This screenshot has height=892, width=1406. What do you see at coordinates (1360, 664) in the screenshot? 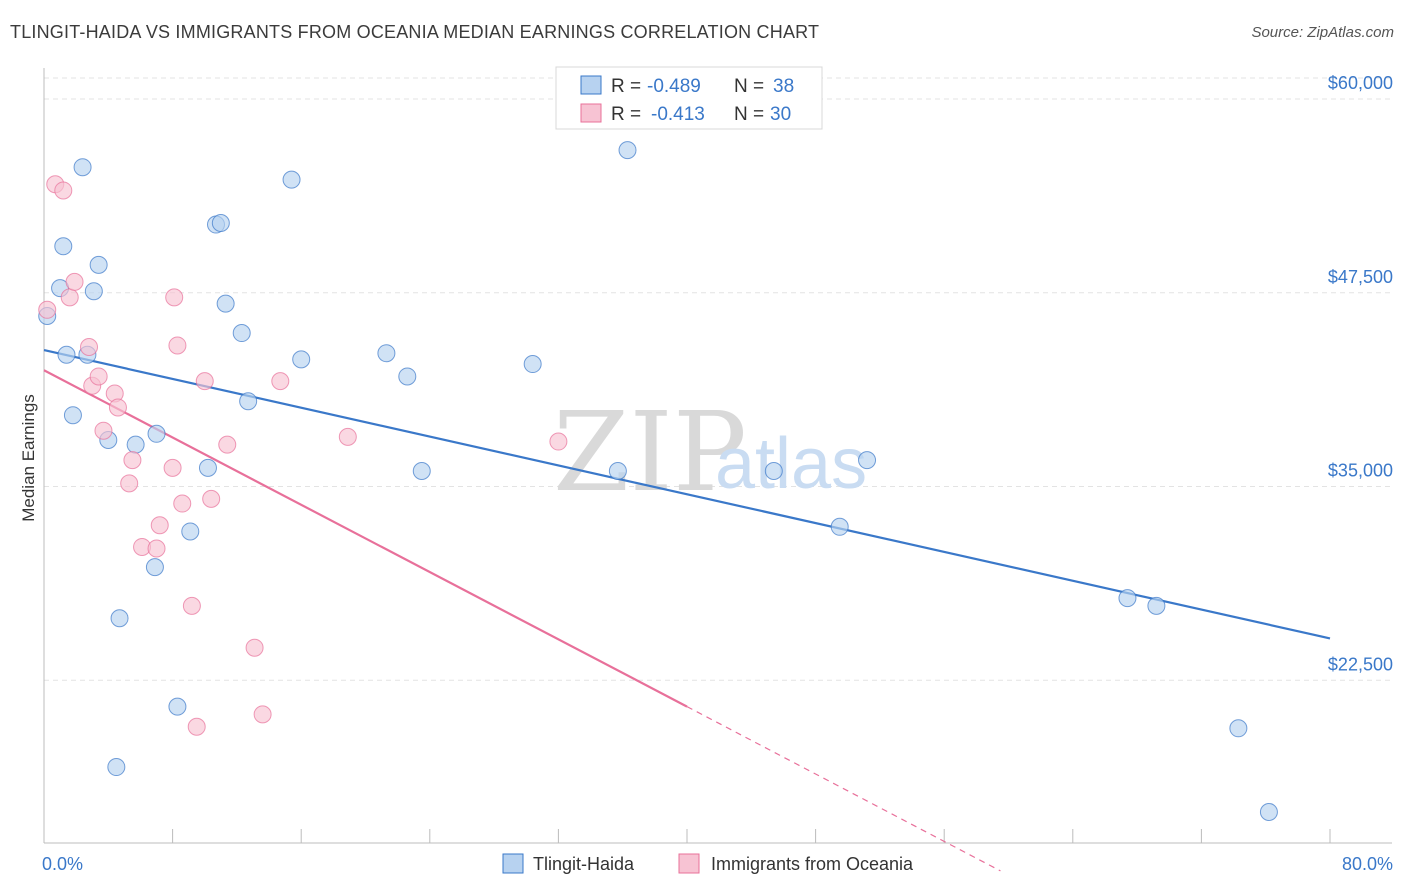
I see `y-tick-label: $22,500` at bounding box center [1360, 664].